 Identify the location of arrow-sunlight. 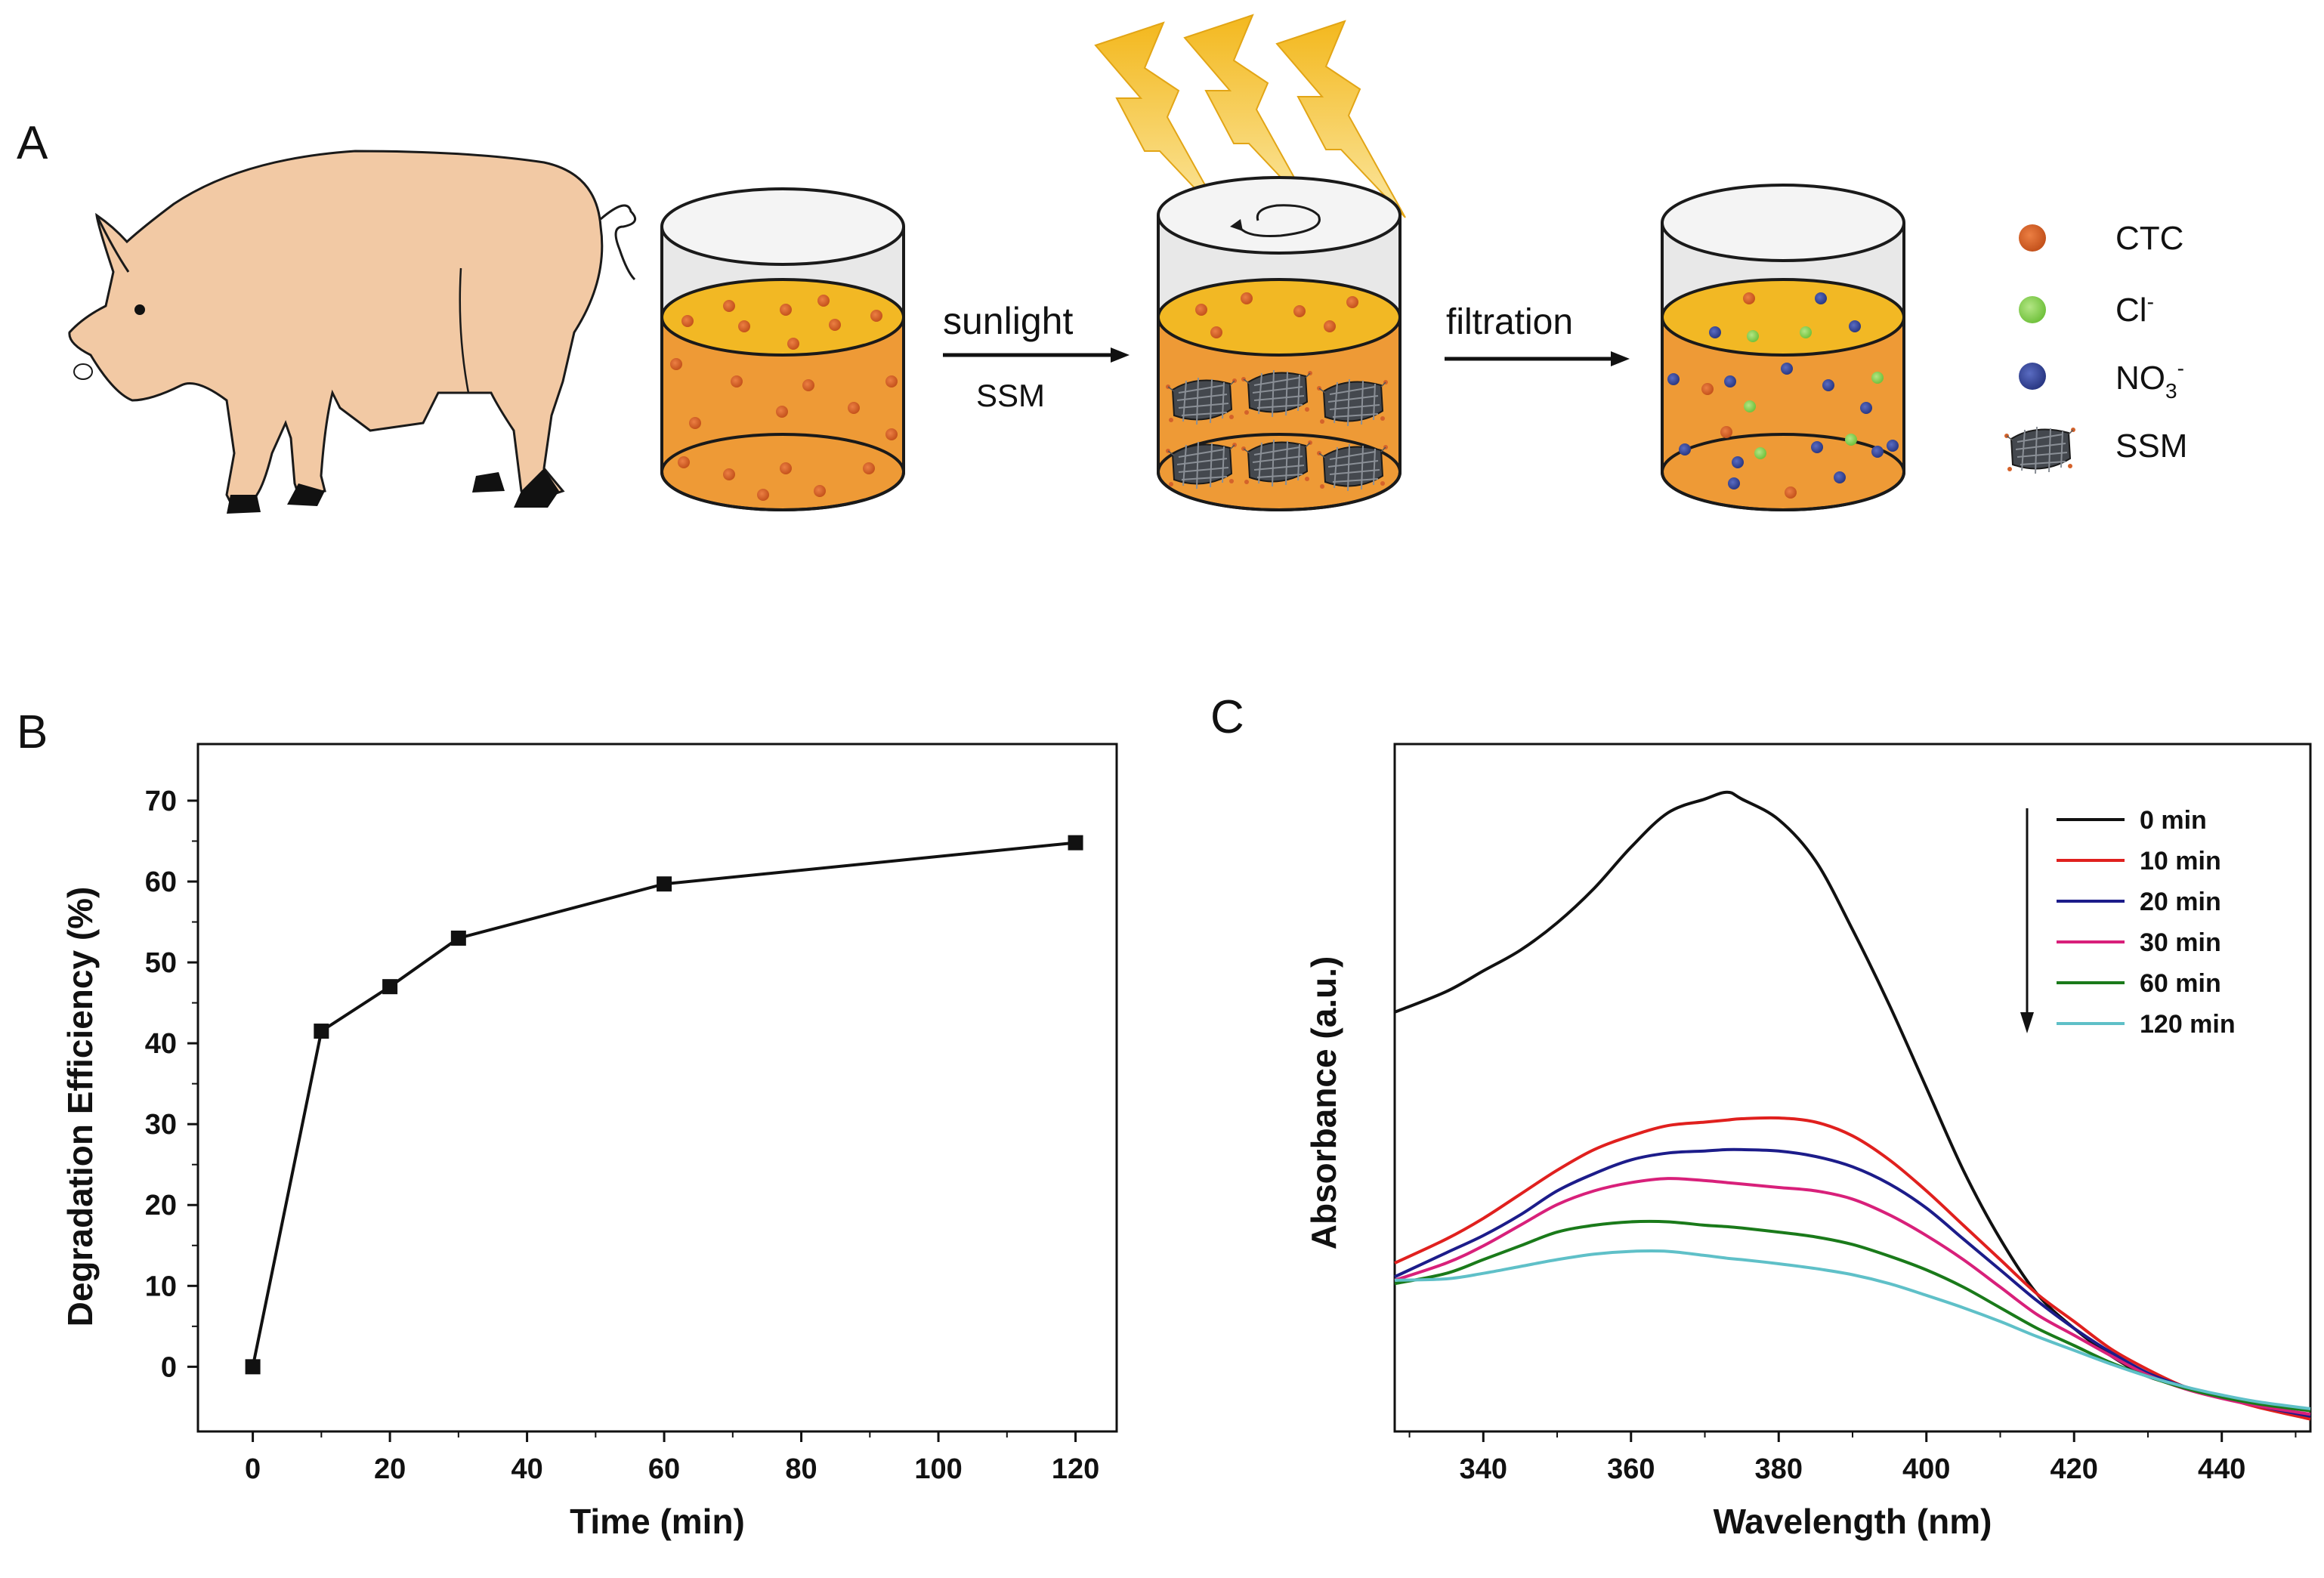
(1036, 355).